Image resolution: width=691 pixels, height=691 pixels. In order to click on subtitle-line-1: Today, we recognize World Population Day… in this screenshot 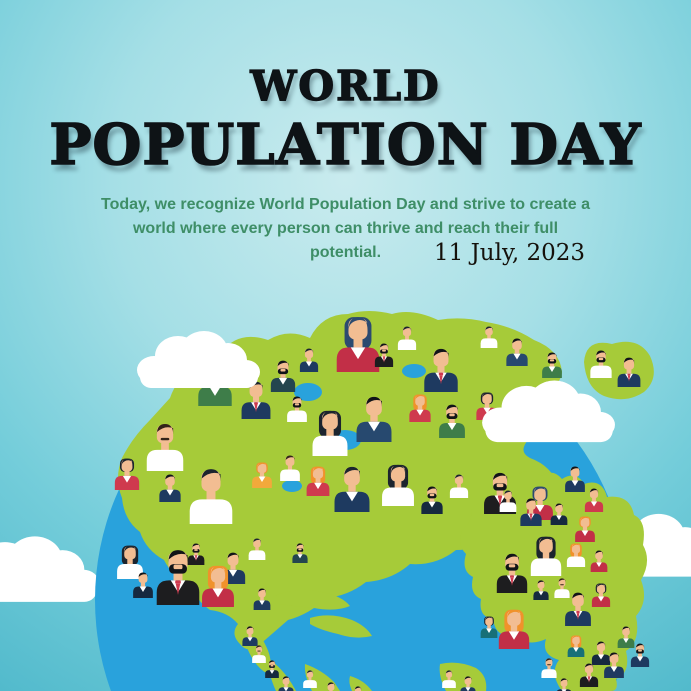, I will do `click(345, 204)`.